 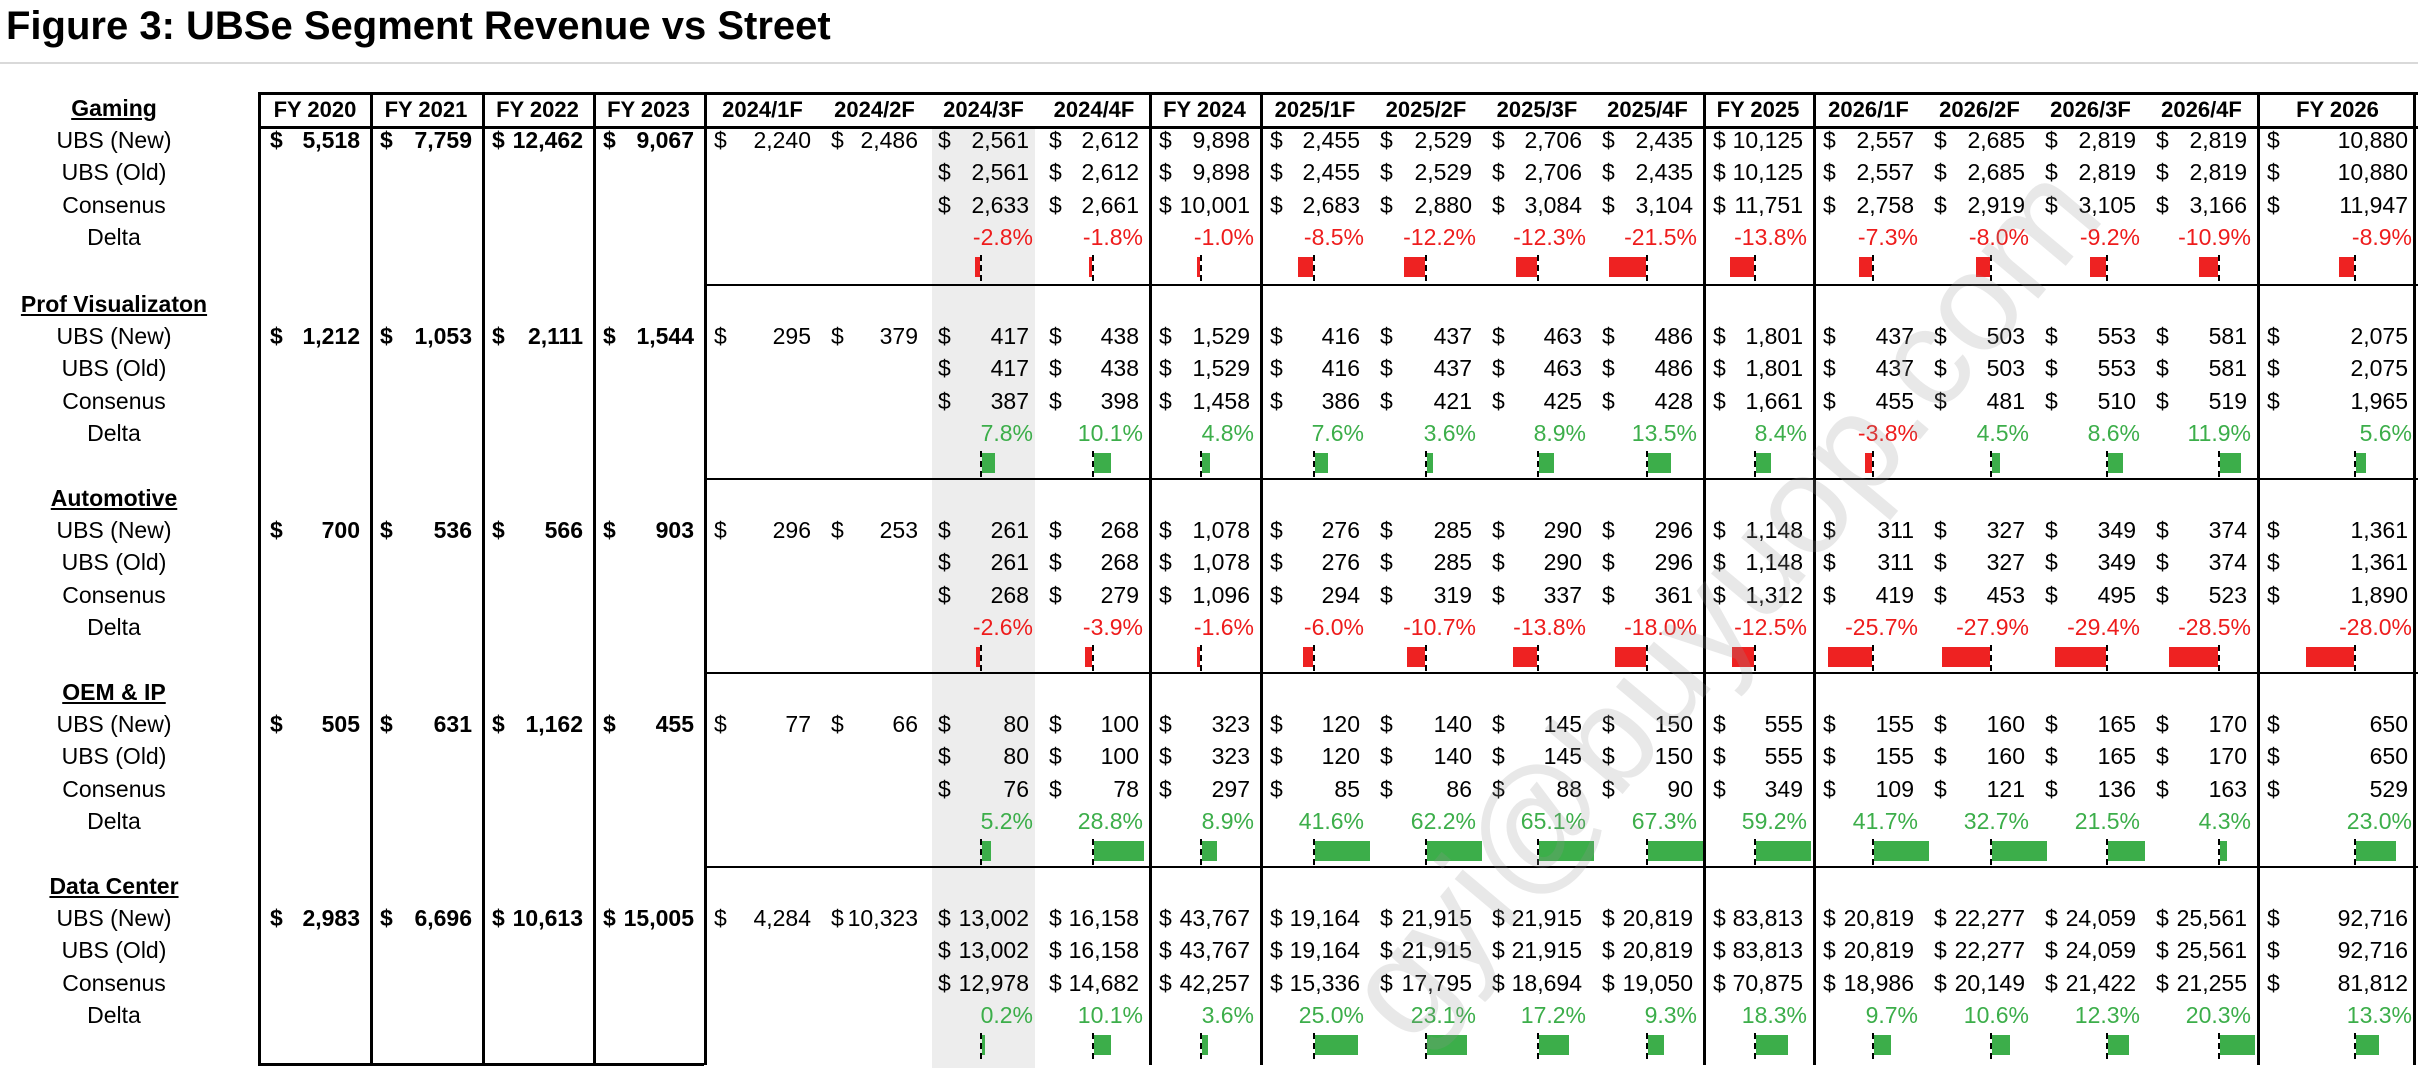 I want to click on table-cell: 42,257, so click(x=1214, y=982).